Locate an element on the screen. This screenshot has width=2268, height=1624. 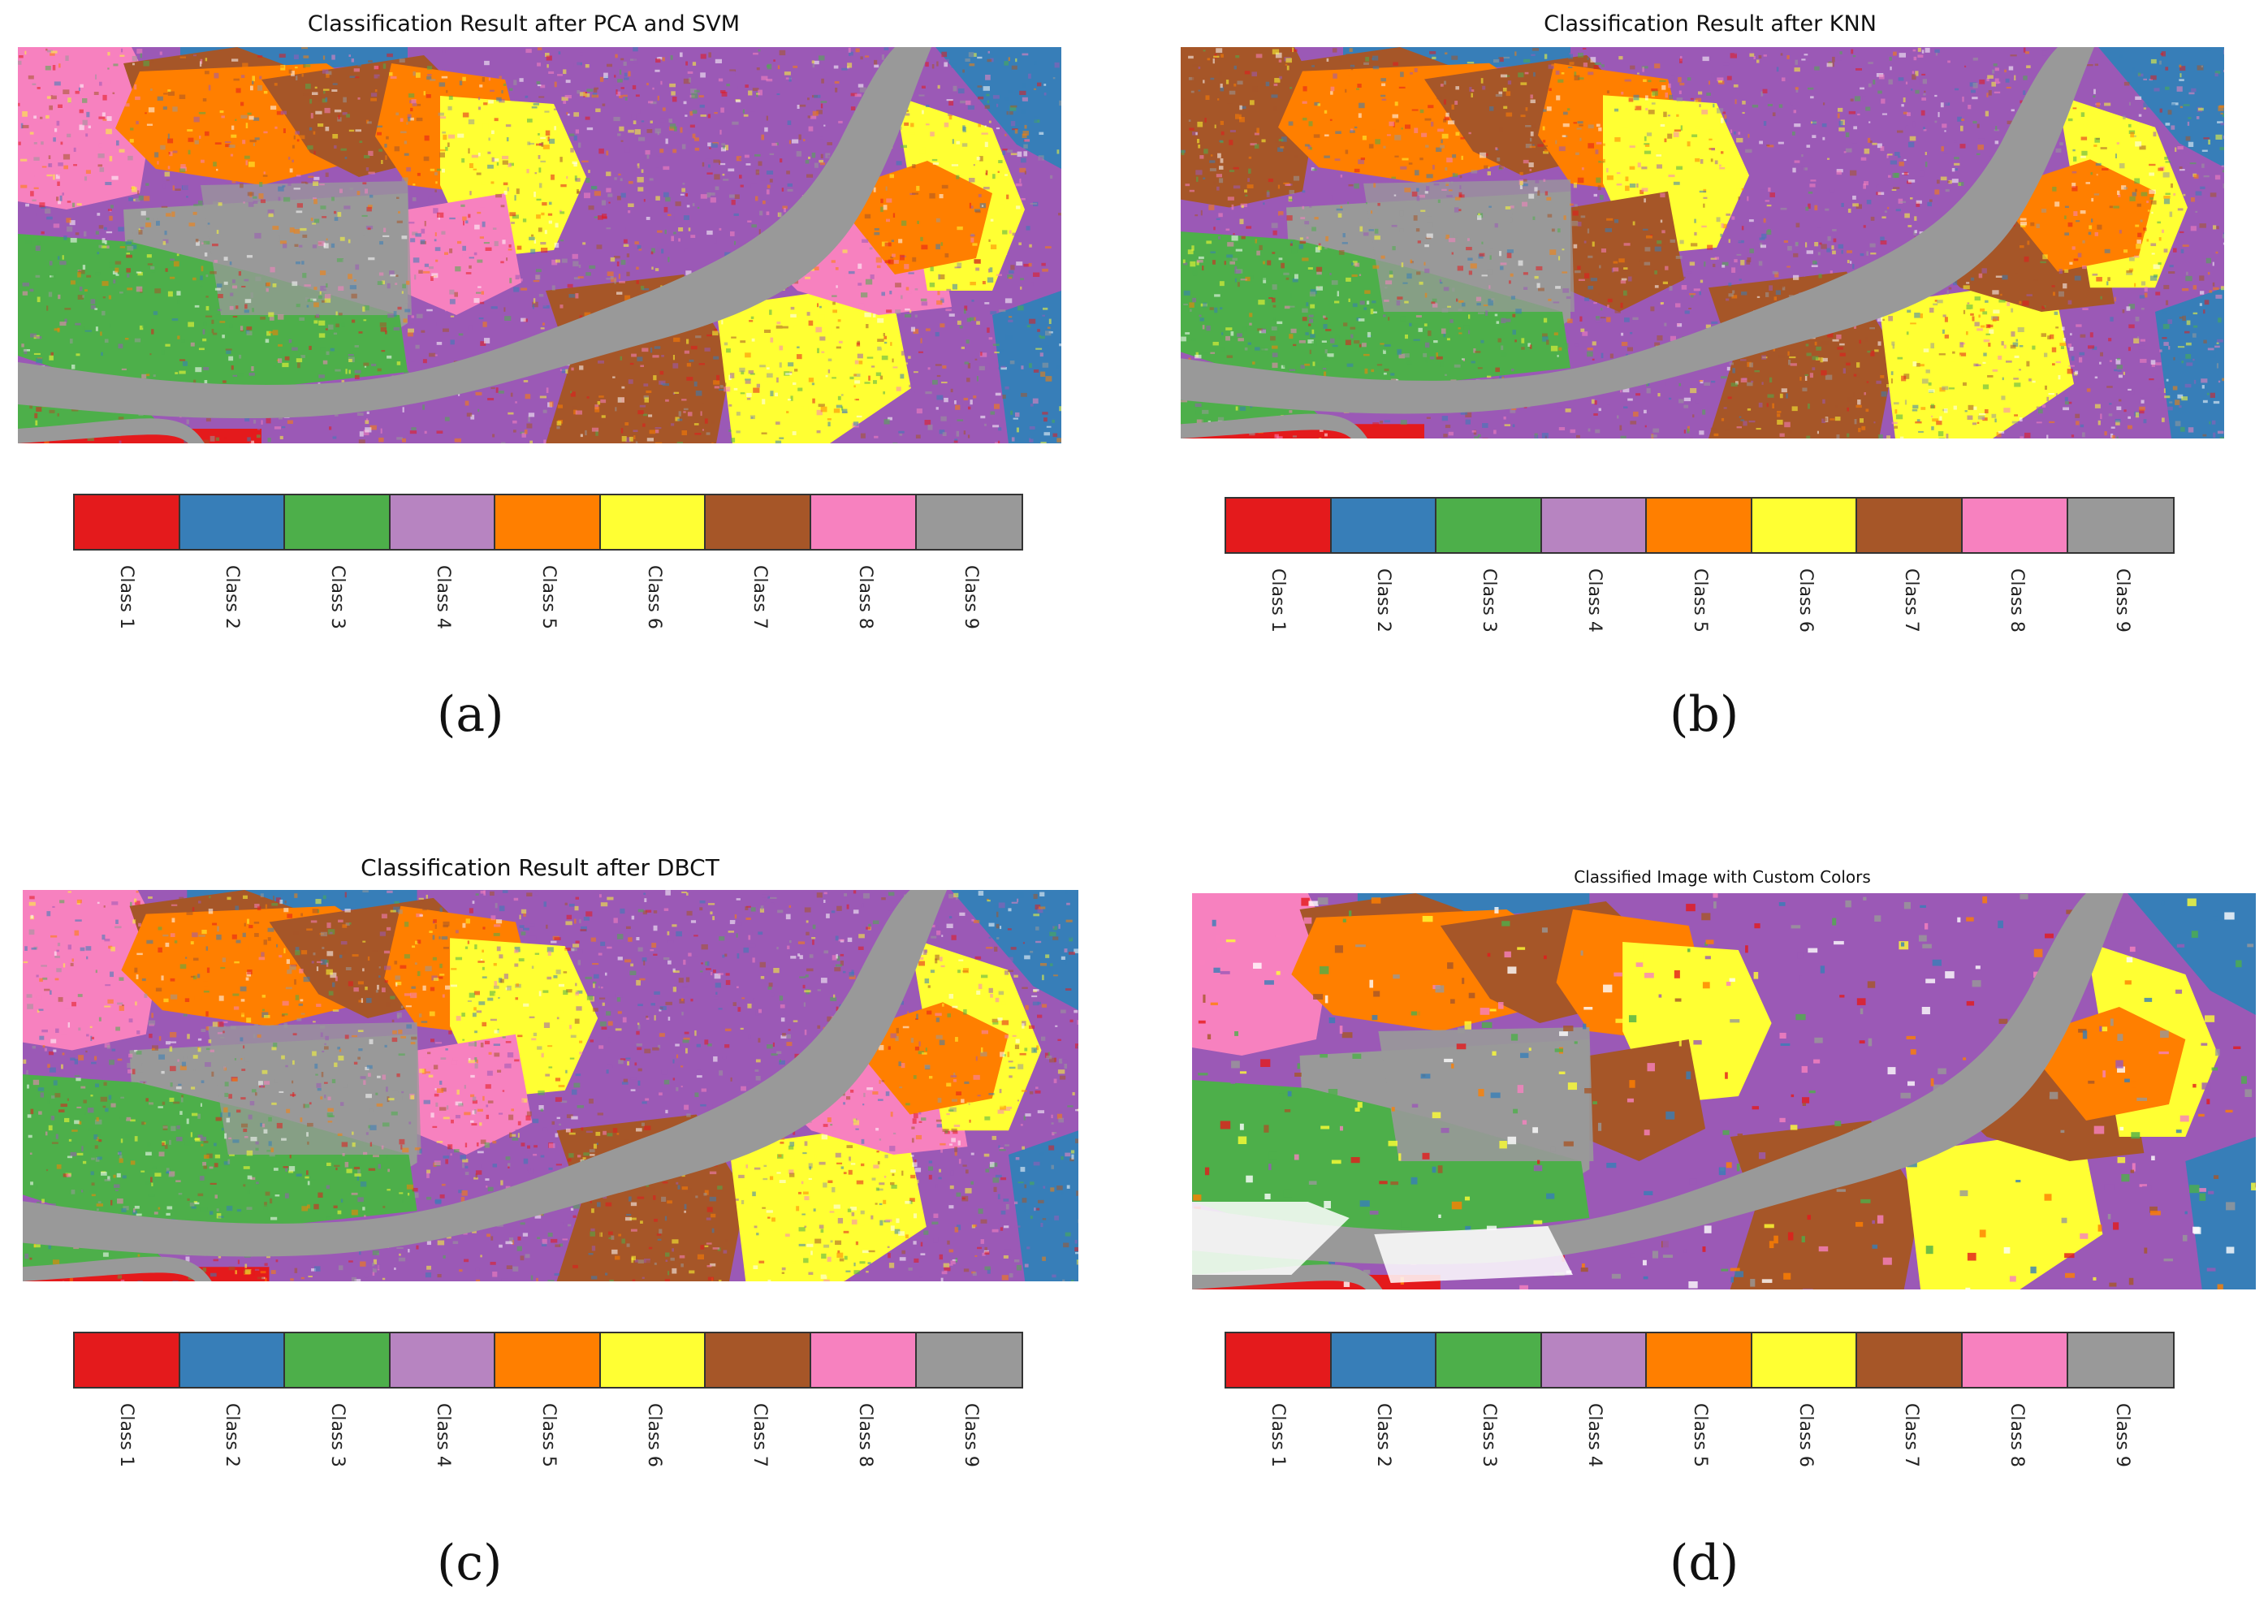
panel-title: Classified Image with Custom Colors is located at coordinates (1722, 877).